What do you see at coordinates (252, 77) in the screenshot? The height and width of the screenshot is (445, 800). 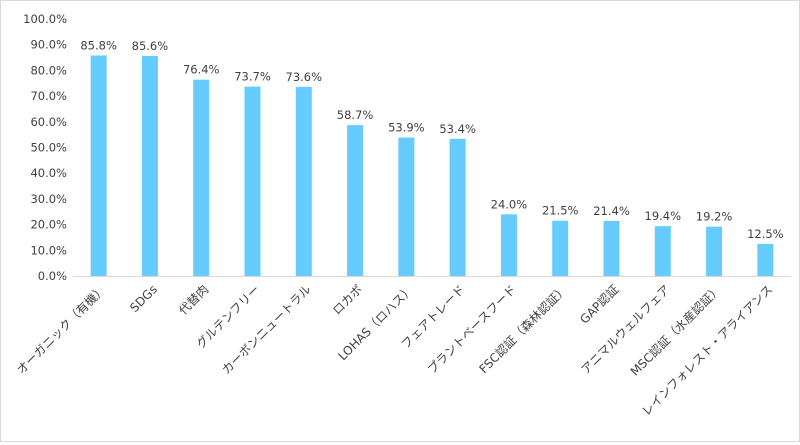 I see `data-label: 73.7%` at bounding box center [252, 77].